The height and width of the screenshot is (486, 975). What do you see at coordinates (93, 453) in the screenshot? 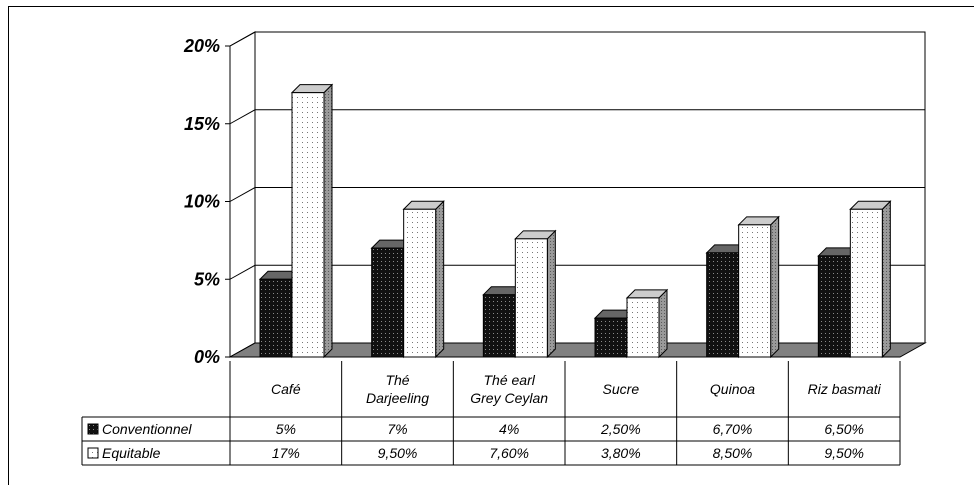
I see `legend-key-equitable` at bounding box center [93, 453].